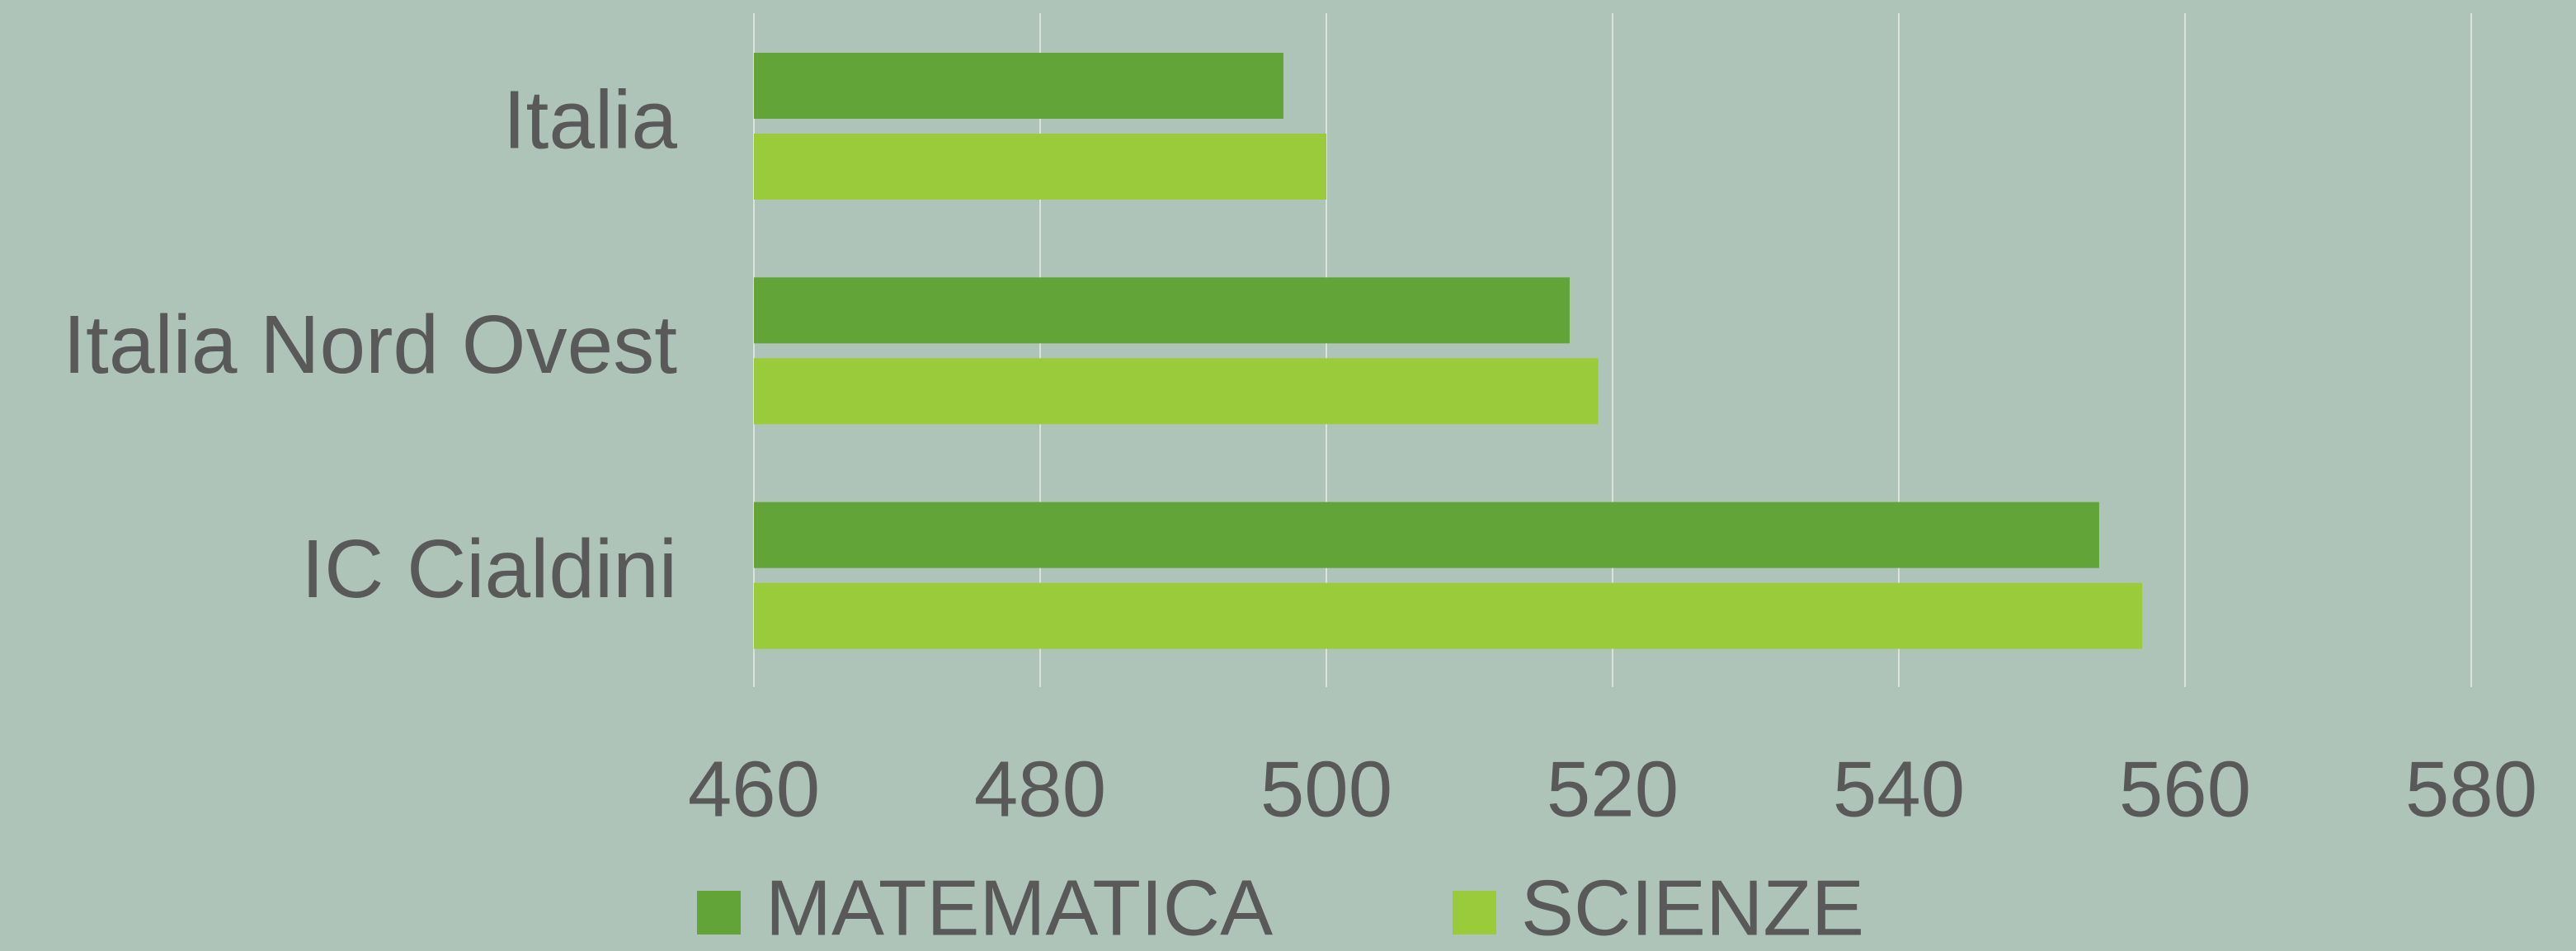 This screenshot has height=951, width=2576. What do you see at coordinates (1613, 789) in the screenshot?
I see `x-tick-label: 520` at bounding box center [1613, 789].